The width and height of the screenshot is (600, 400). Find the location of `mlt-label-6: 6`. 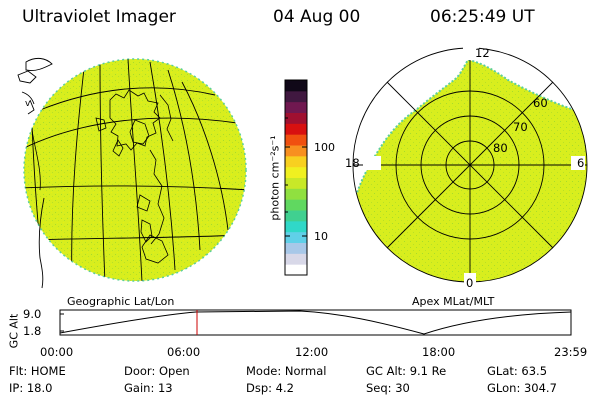

mlt-label-6: 6 is located at coordinates (581, 163).